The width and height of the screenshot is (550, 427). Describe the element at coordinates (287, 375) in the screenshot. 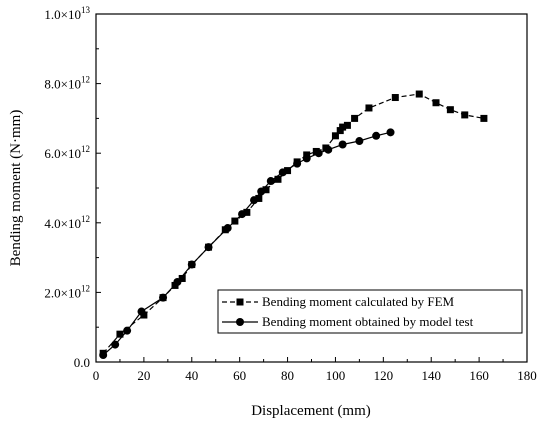

I see `x-tick-label: 80` at that location.